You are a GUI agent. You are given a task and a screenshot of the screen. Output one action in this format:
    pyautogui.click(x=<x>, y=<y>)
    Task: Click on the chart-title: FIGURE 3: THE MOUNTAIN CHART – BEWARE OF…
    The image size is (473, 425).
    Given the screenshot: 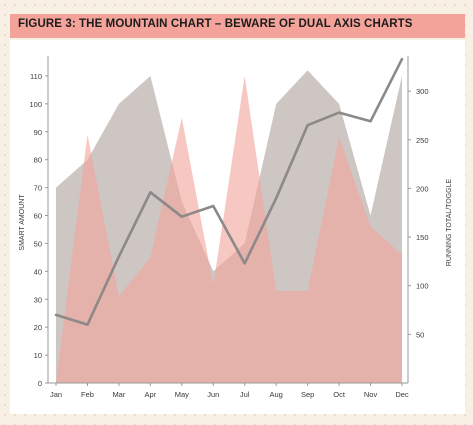 What is the action you would take?
    pyautogui.click(x=215, y=24)
    